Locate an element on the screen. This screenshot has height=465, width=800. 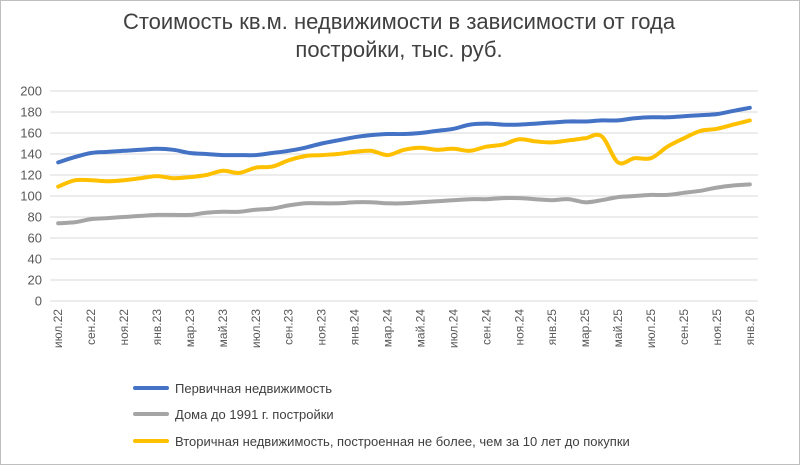
legend-item: Первичная недвижимость is located at coordinates (232, 388).